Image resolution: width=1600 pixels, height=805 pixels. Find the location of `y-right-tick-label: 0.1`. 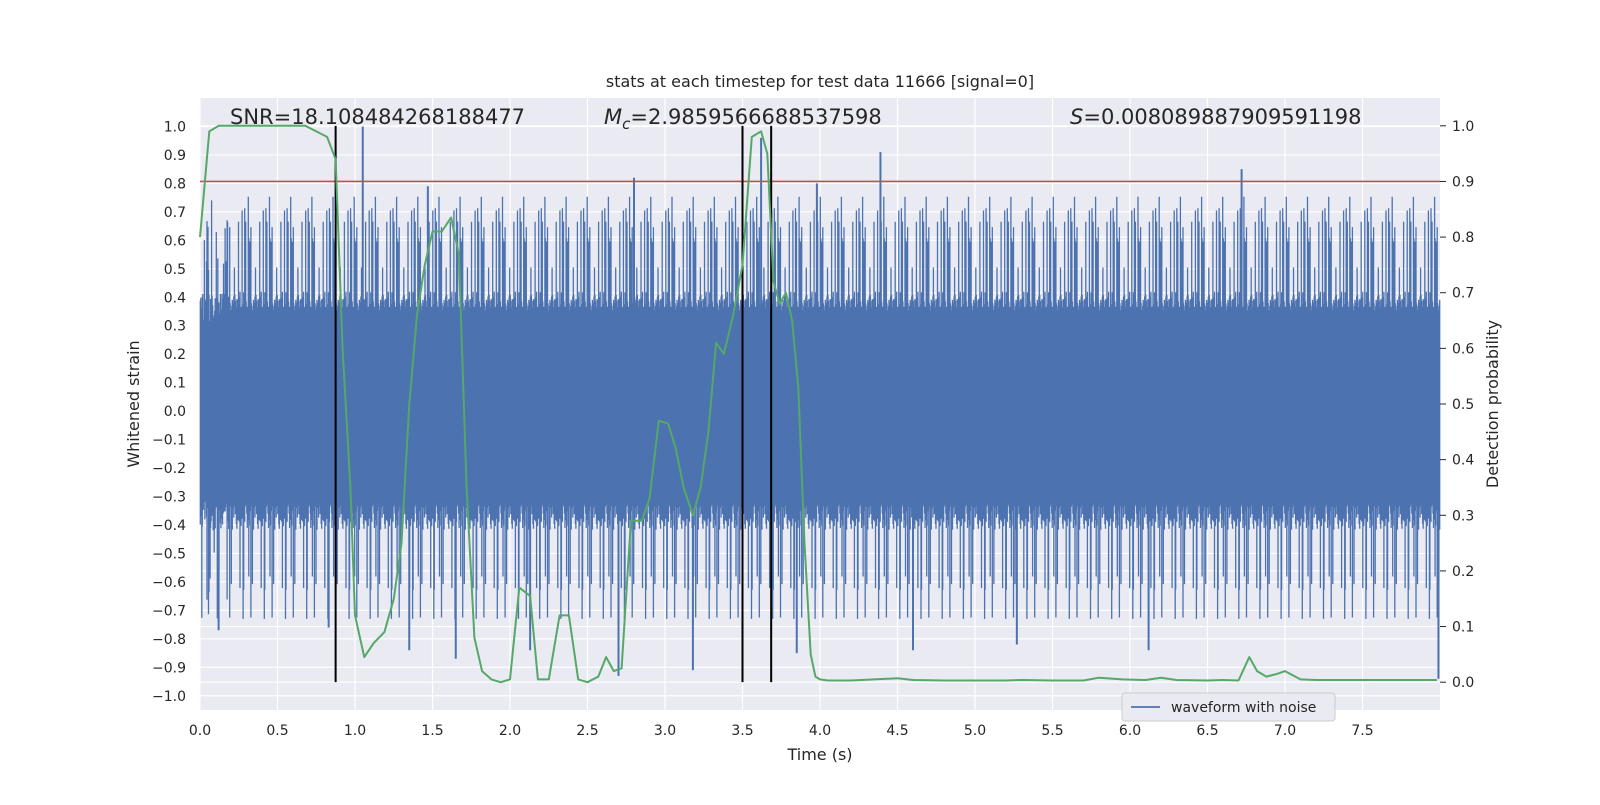

y-right-tick-label: 0.1 is located at coordinates (1463, 628).